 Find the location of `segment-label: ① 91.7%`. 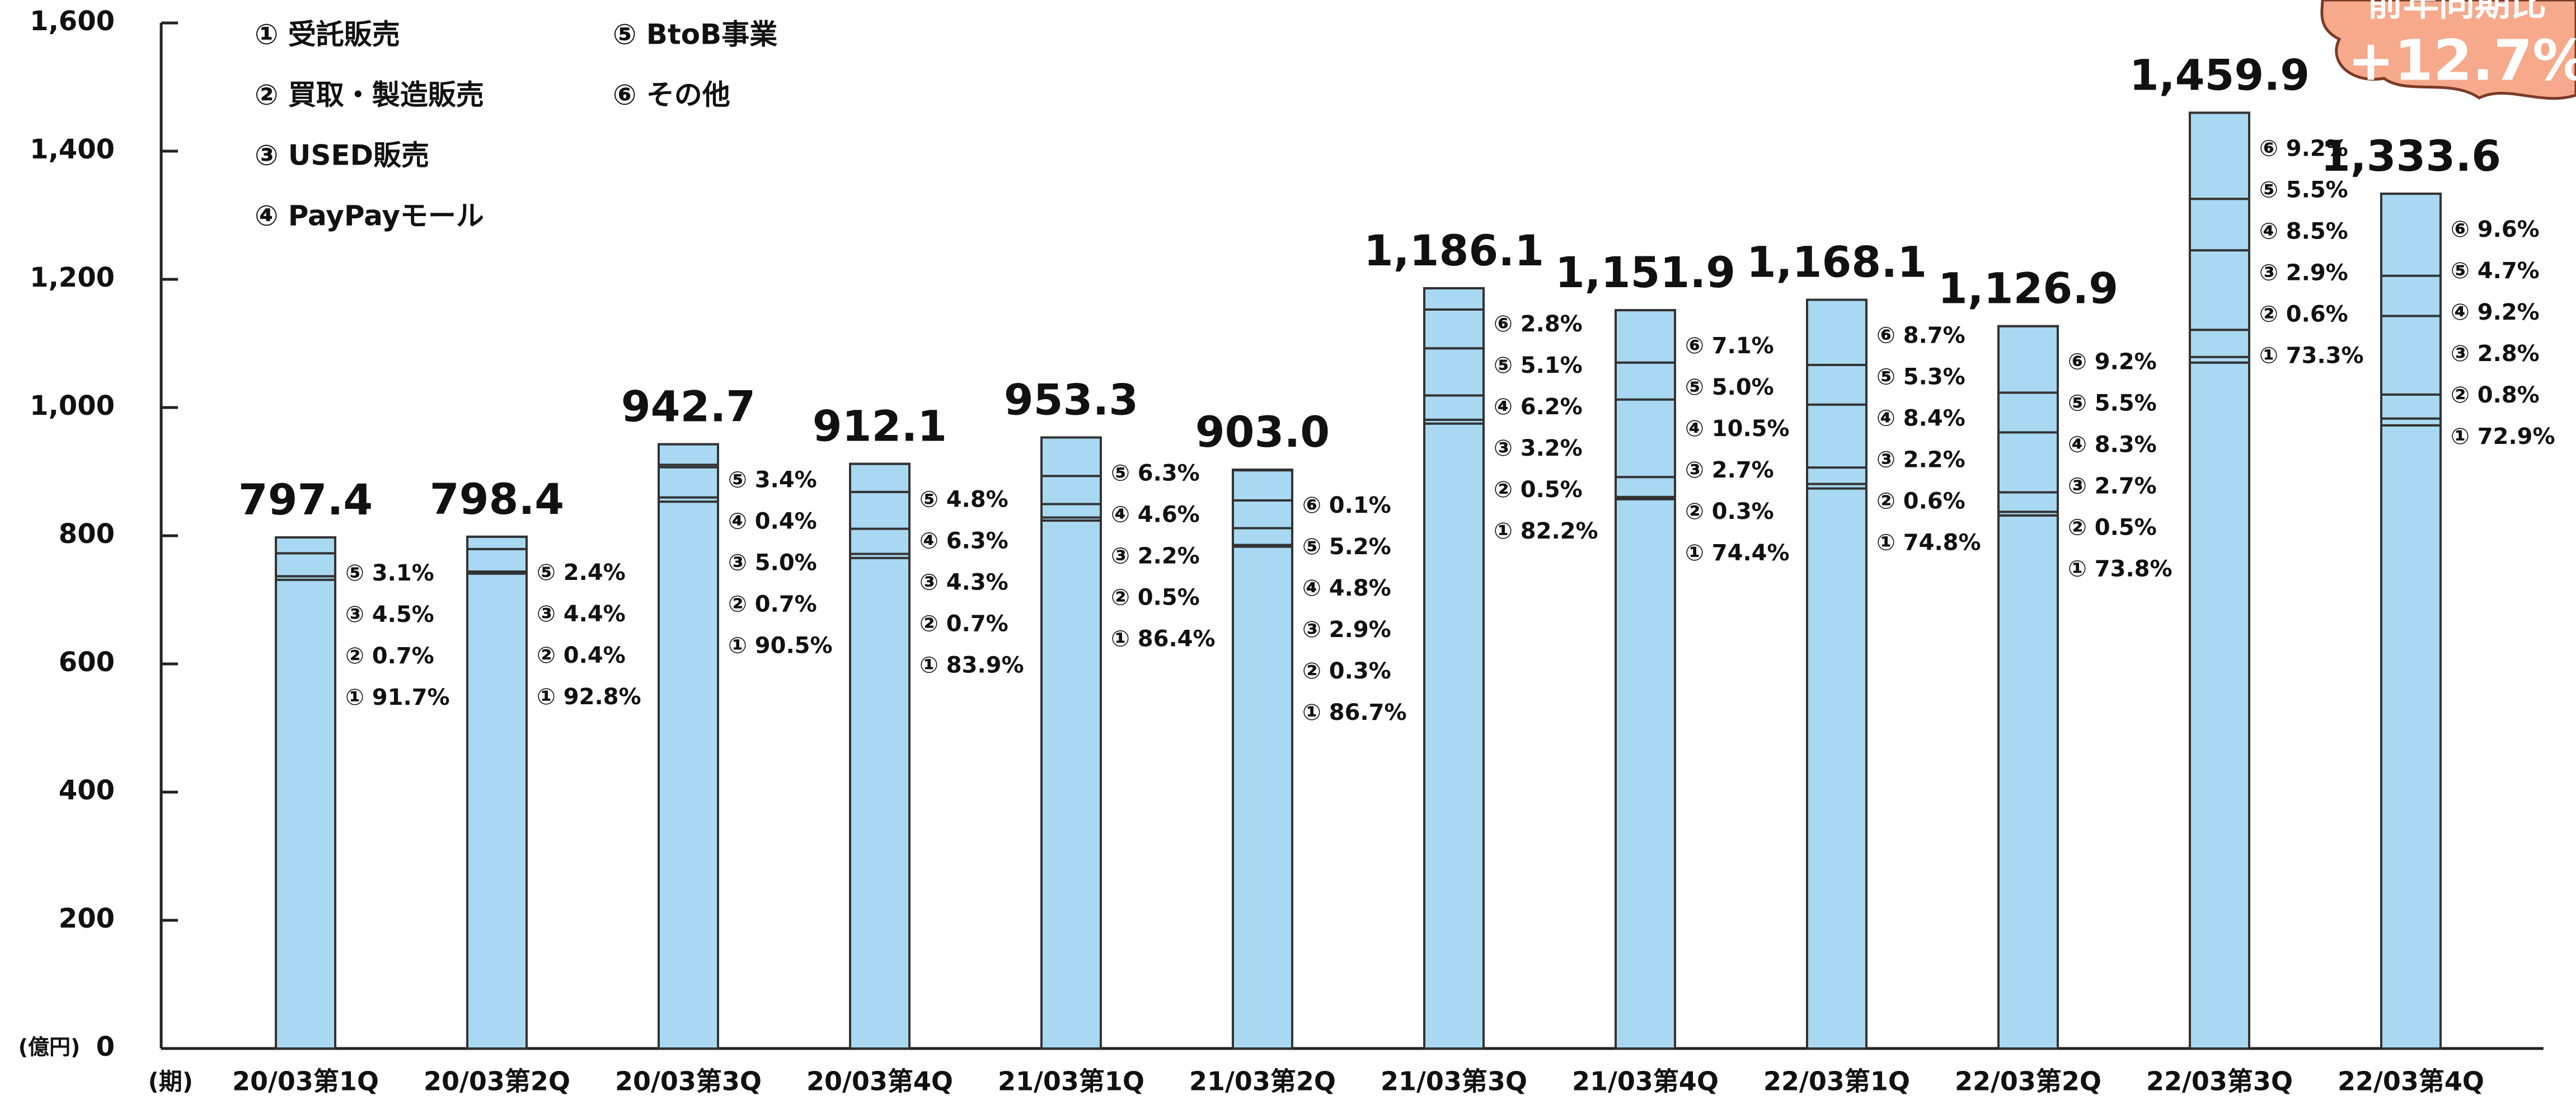

segment-label: ① 91.7% is located at coordinates (397, 697).